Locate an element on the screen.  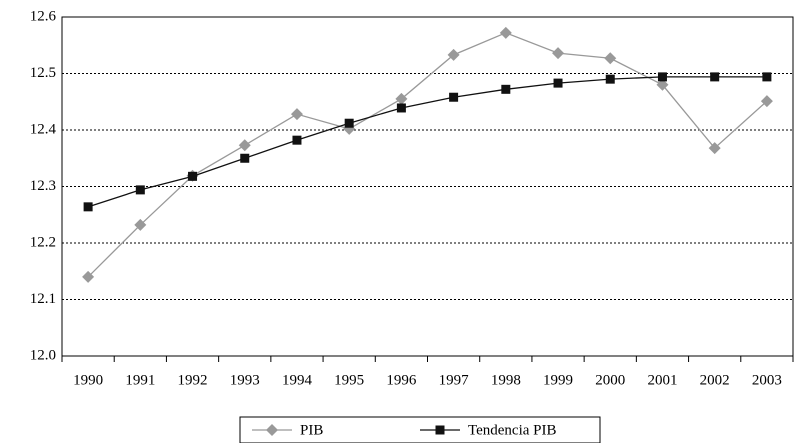
x-tick-label: 1990 is located at coordinates (88, 380).